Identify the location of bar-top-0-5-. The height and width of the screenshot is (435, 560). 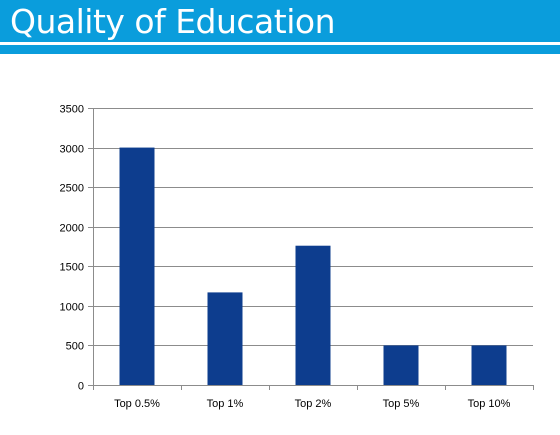
(137, 266).